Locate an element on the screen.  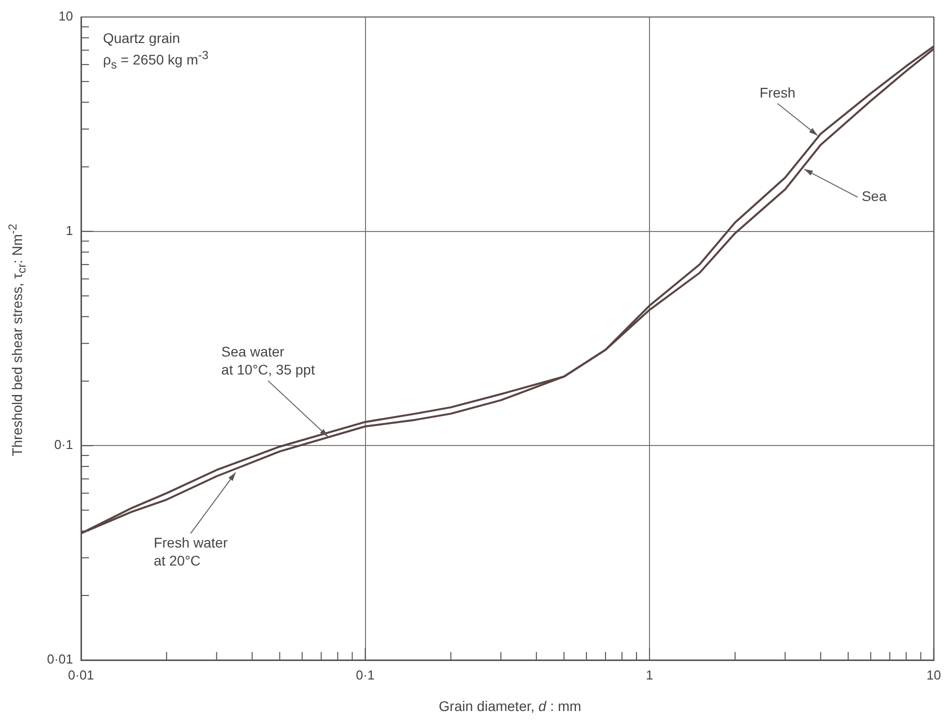
annotation: Sea is located at coordinates (874, 196).